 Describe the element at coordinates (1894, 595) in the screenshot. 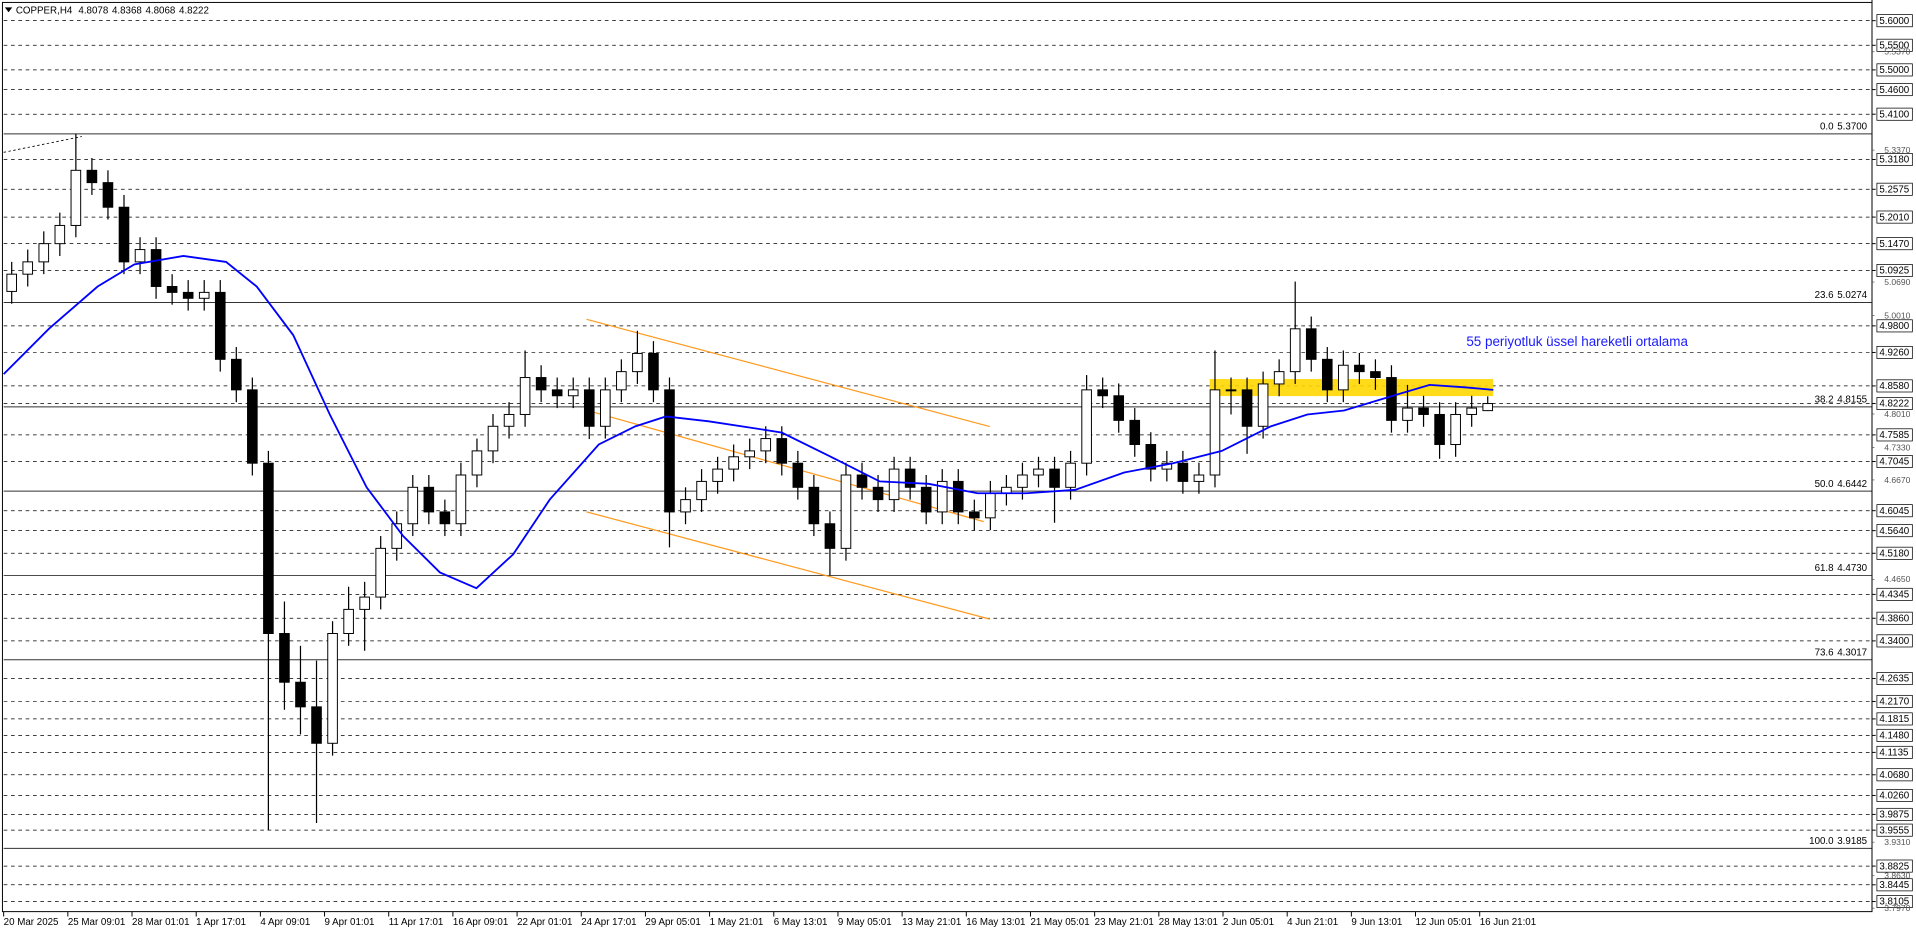

I see `y-tick-label: 4.4345` at that location.